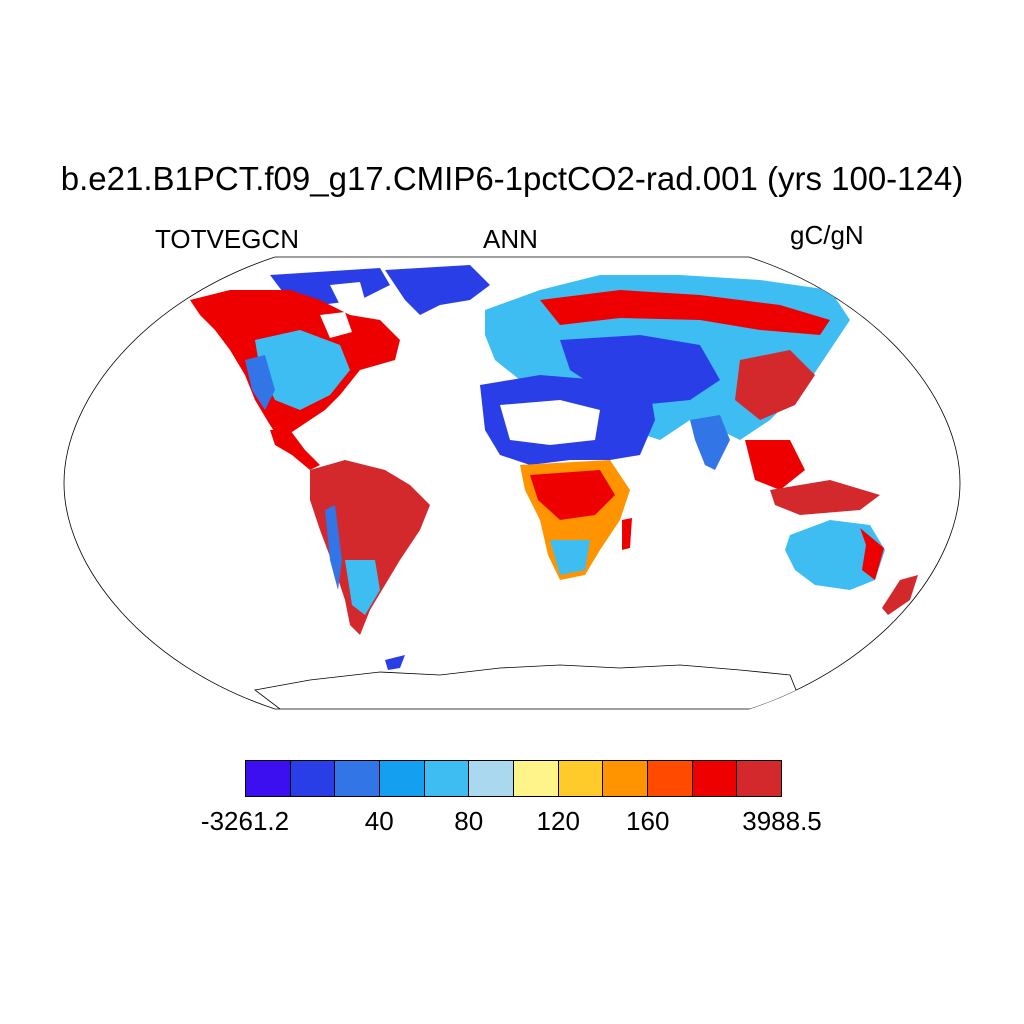 The height and width of the screenshot is (1024, 1024). Describe the element at coordinates (333, 547) in the screenshot. I see `sa-andes` at that location.